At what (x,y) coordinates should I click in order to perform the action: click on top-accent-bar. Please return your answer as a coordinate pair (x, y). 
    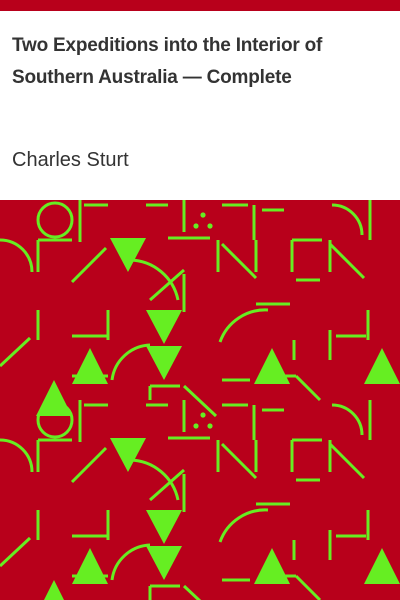
    Looking at the image, I should click on (200, 5).